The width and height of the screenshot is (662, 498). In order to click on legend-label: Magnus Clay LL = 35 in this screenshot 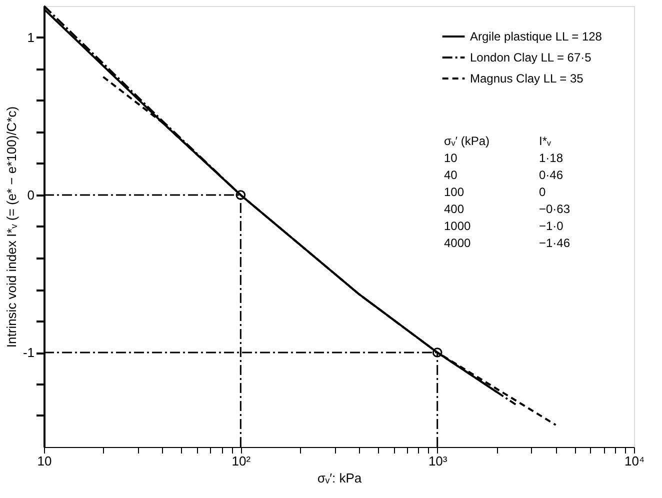, I will do `click(527, 79)`.